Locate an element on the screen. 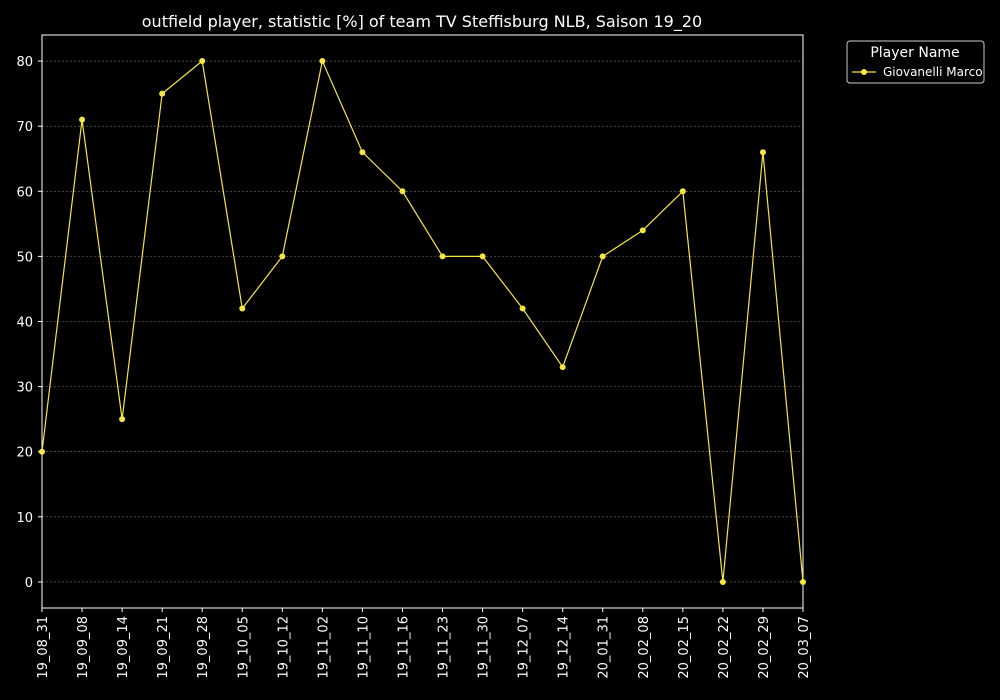  x-tick-label: 19_09_08 is located at coordinates (83, 647).